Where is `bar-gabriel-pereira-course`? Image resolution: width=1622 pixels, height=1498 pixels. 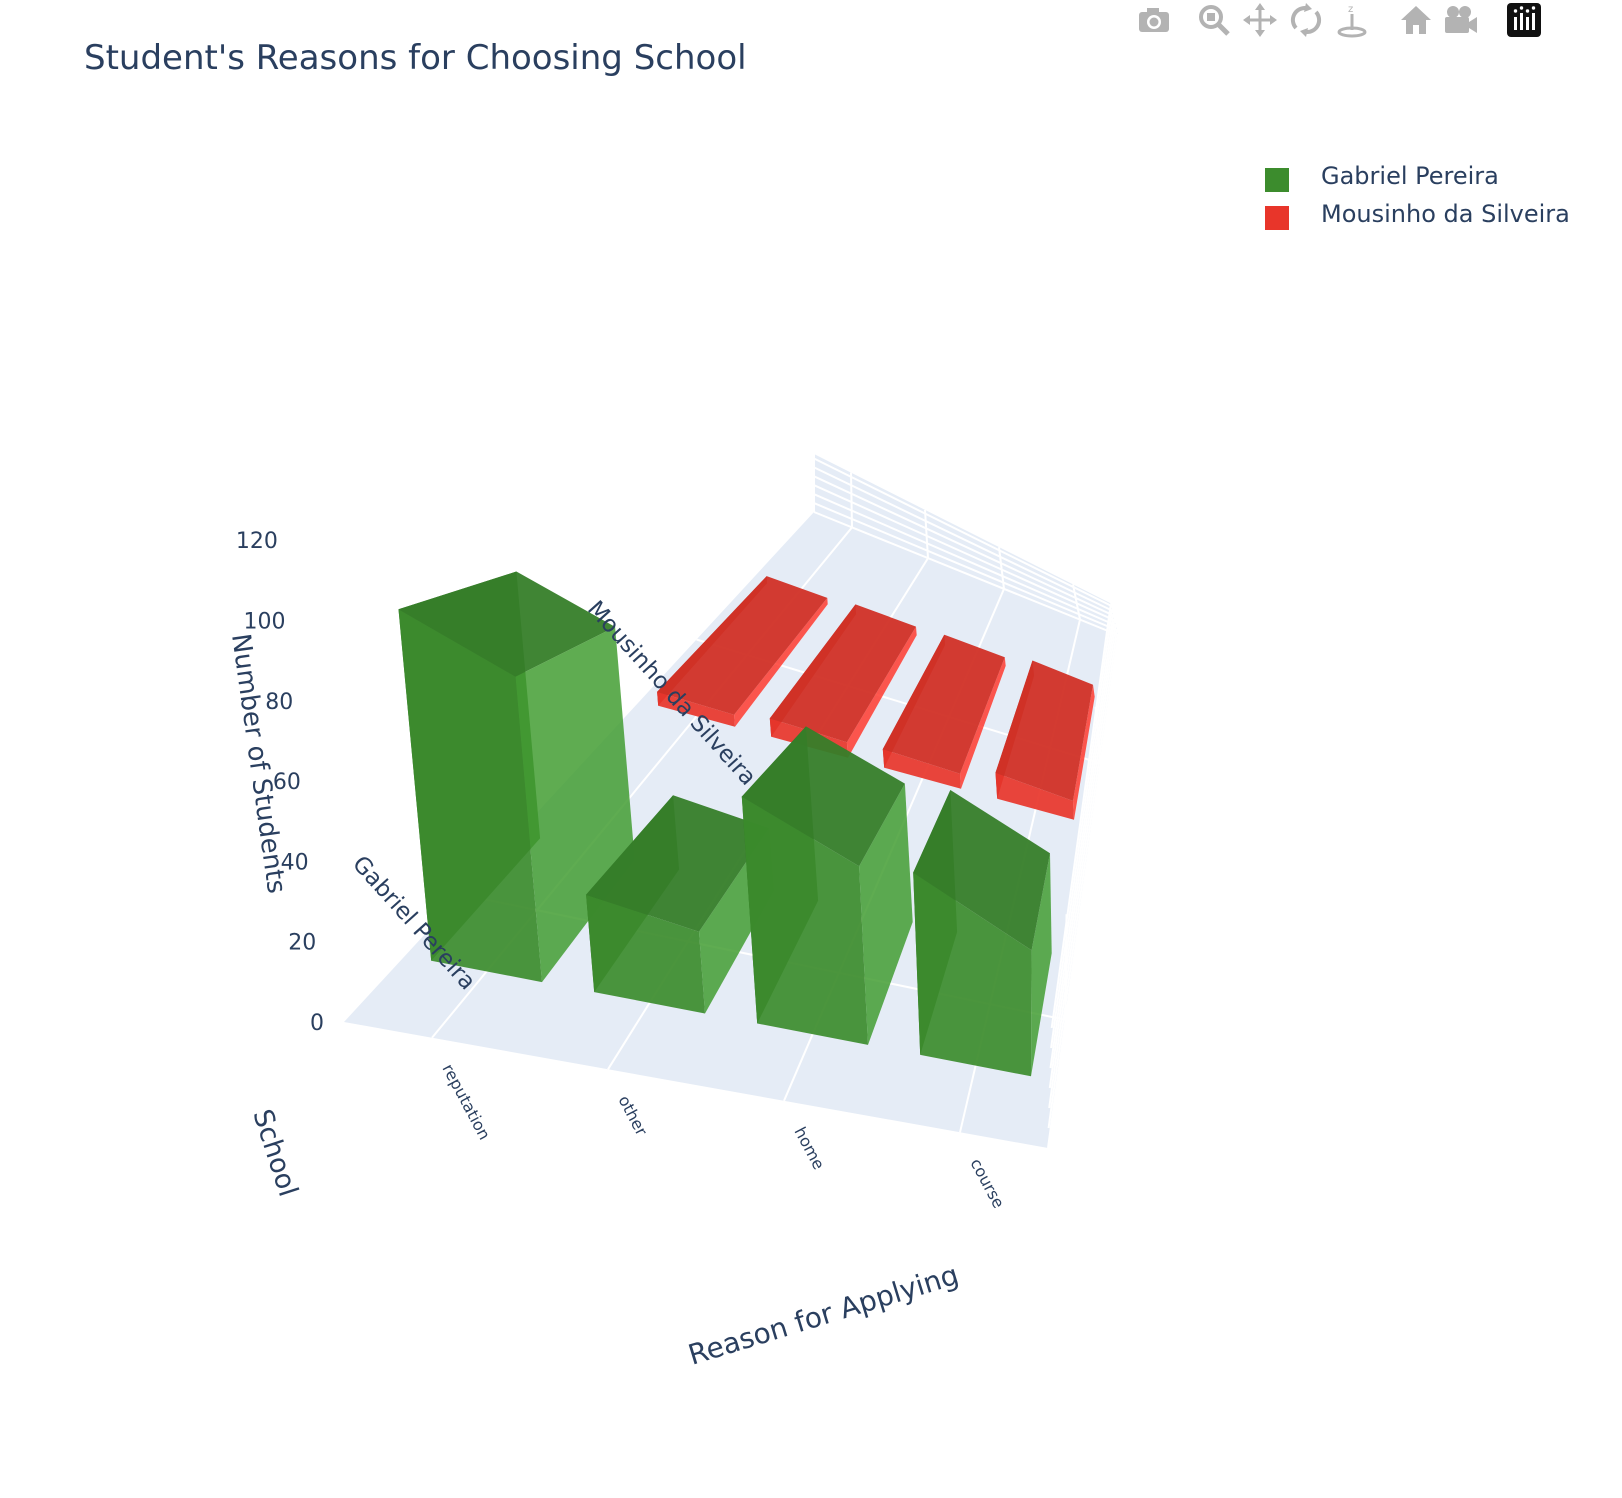 bar-gabriel-pereira-course is located at coordinates (972, 974).